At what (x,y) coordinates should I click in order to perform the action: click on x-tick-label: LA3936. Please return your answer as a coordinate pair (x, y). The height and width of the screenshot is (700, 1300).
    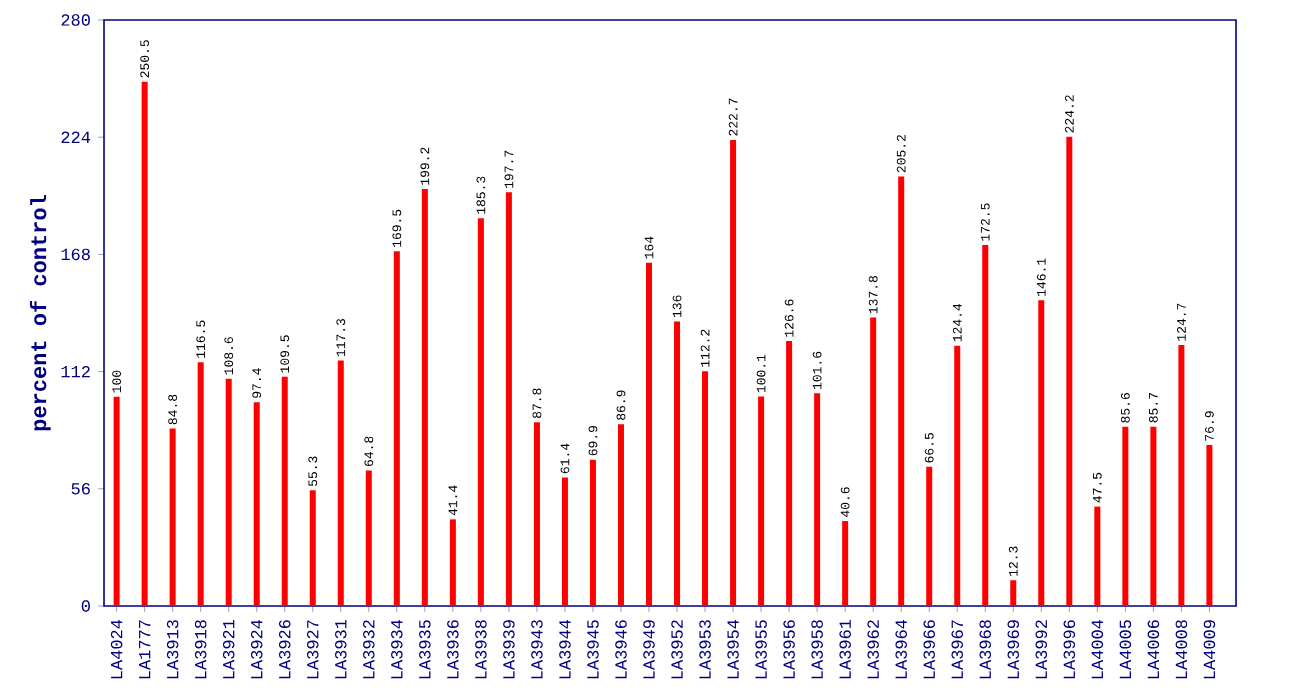
    Looking at the image, I should click on (453, 649).